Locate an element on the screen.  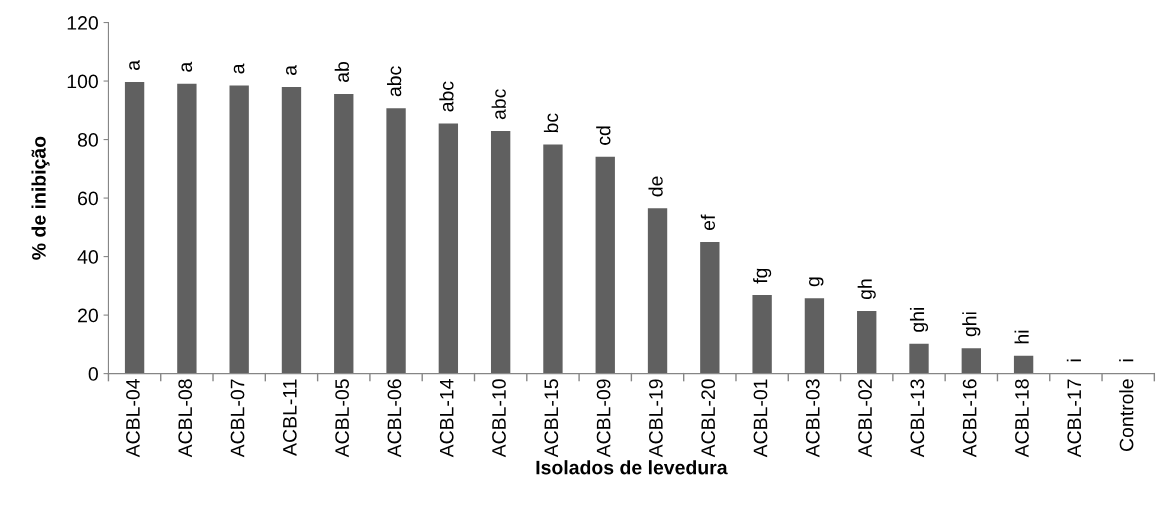
data-label: ef is located at coordinates (708, 222).